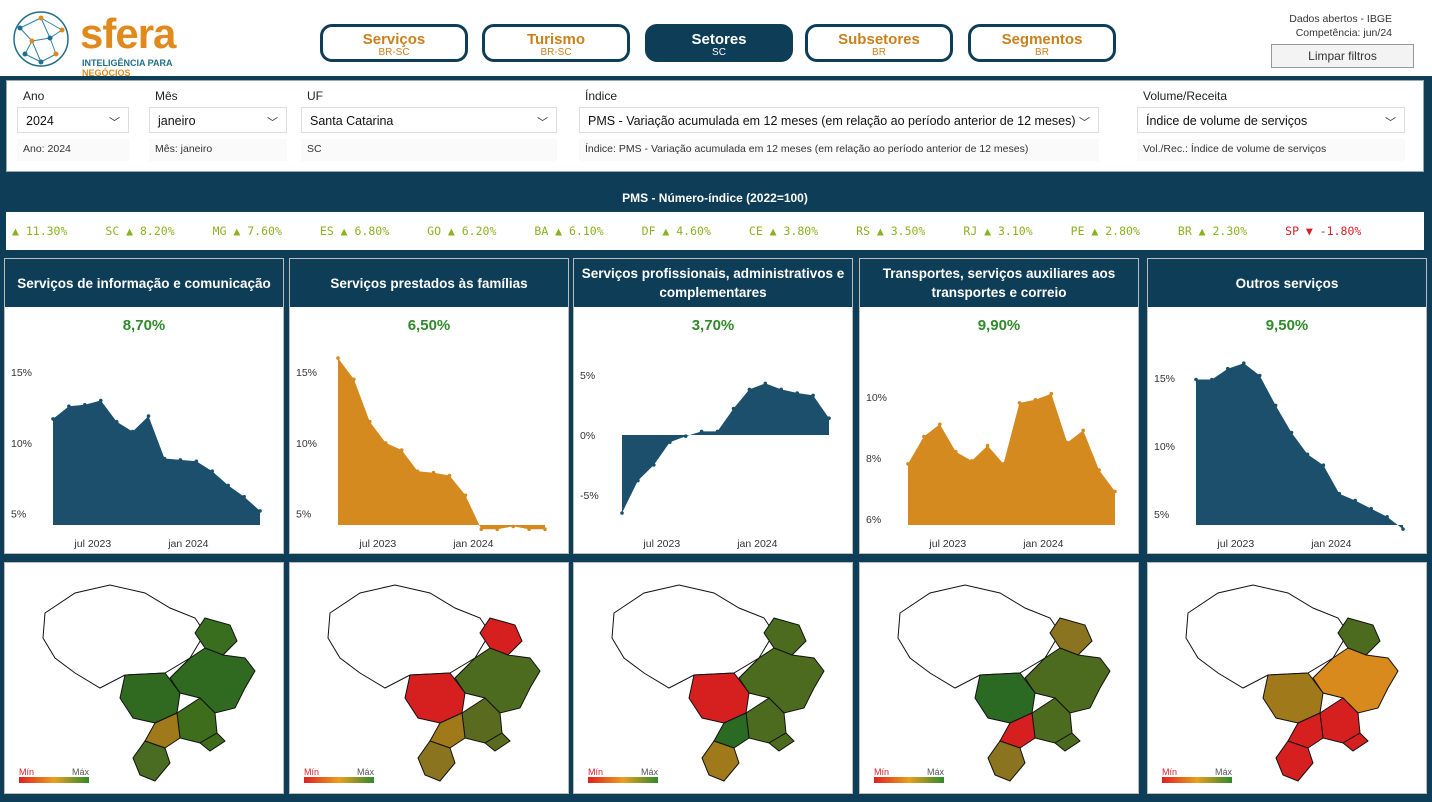 This screenshot has width=1432, height=802. Describe the element at coordinates (394, 43) in the screenshot. I see `nav-servicos-button: Serviços BR-SC` at that location.